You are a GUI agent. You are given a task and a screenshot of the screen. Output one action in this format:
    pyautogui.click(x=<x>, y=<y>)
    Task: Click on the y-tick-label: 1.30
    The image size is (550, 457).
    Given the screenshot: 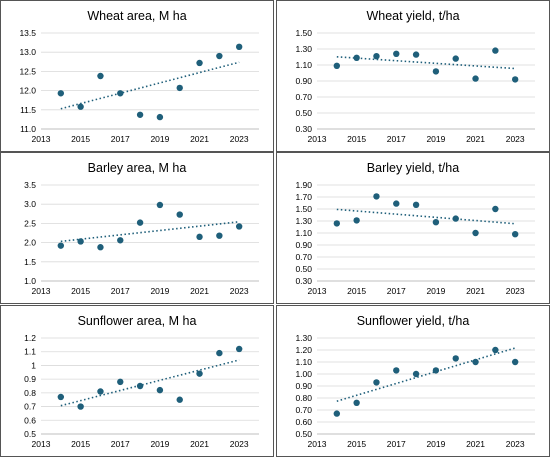 What is the action you would take?
    pyautogui.click(x=303, y=49)
    